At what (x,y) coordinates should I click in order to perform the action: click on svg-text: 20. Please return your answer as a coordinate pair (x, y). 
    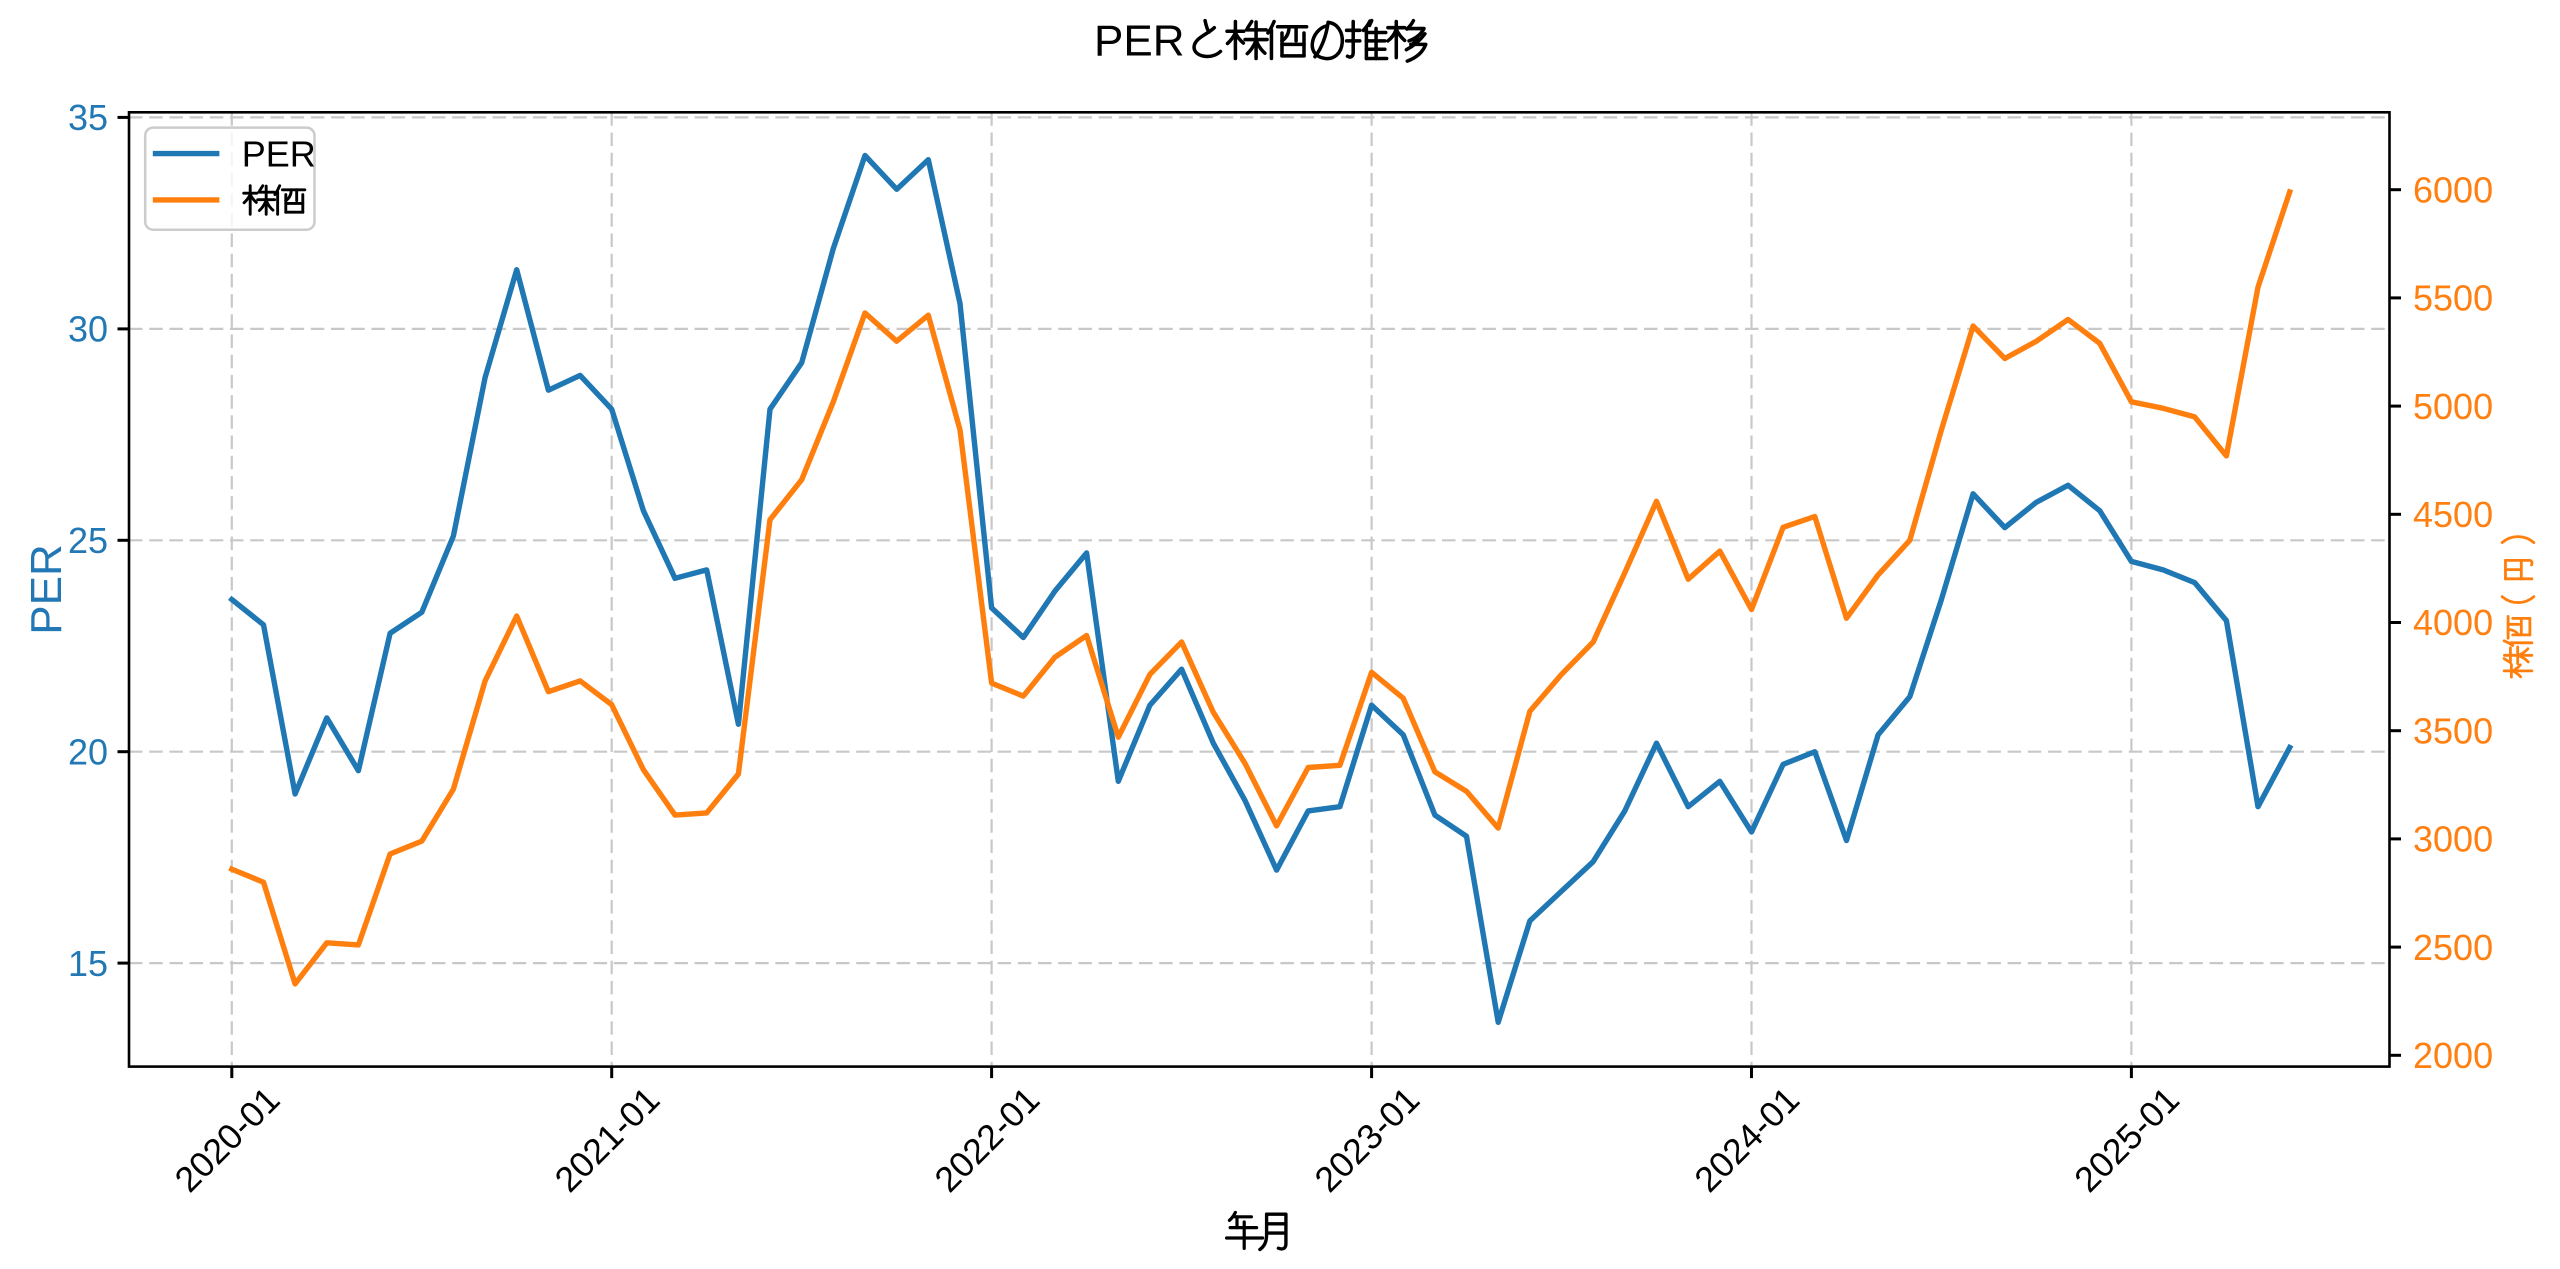
    Looking at the image, I should click on (88, 751).